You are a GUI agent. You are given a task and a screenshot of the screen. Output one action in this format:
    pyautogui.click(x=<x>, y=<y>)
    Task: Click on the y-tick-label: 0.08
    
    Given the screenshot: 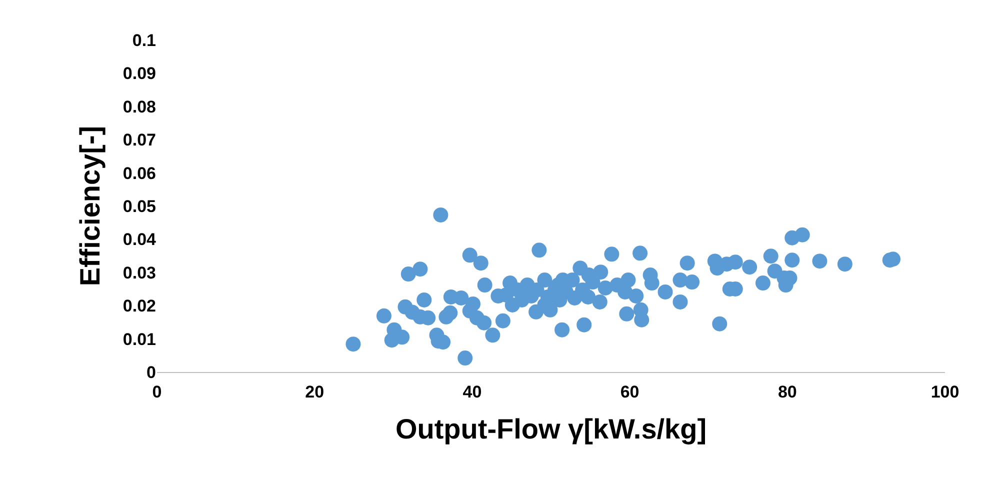 What is the action you would take?
    pyautogui.click(x=139, y=106)
    